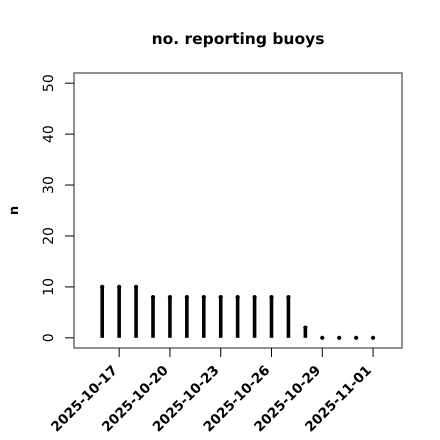 Image resolution: width=440 pixels, height=440 pixels. What do you see at coordinates (49, 337) in the screenshot?
I see `y-tick-label: 0` at bounding box center [49, 337].